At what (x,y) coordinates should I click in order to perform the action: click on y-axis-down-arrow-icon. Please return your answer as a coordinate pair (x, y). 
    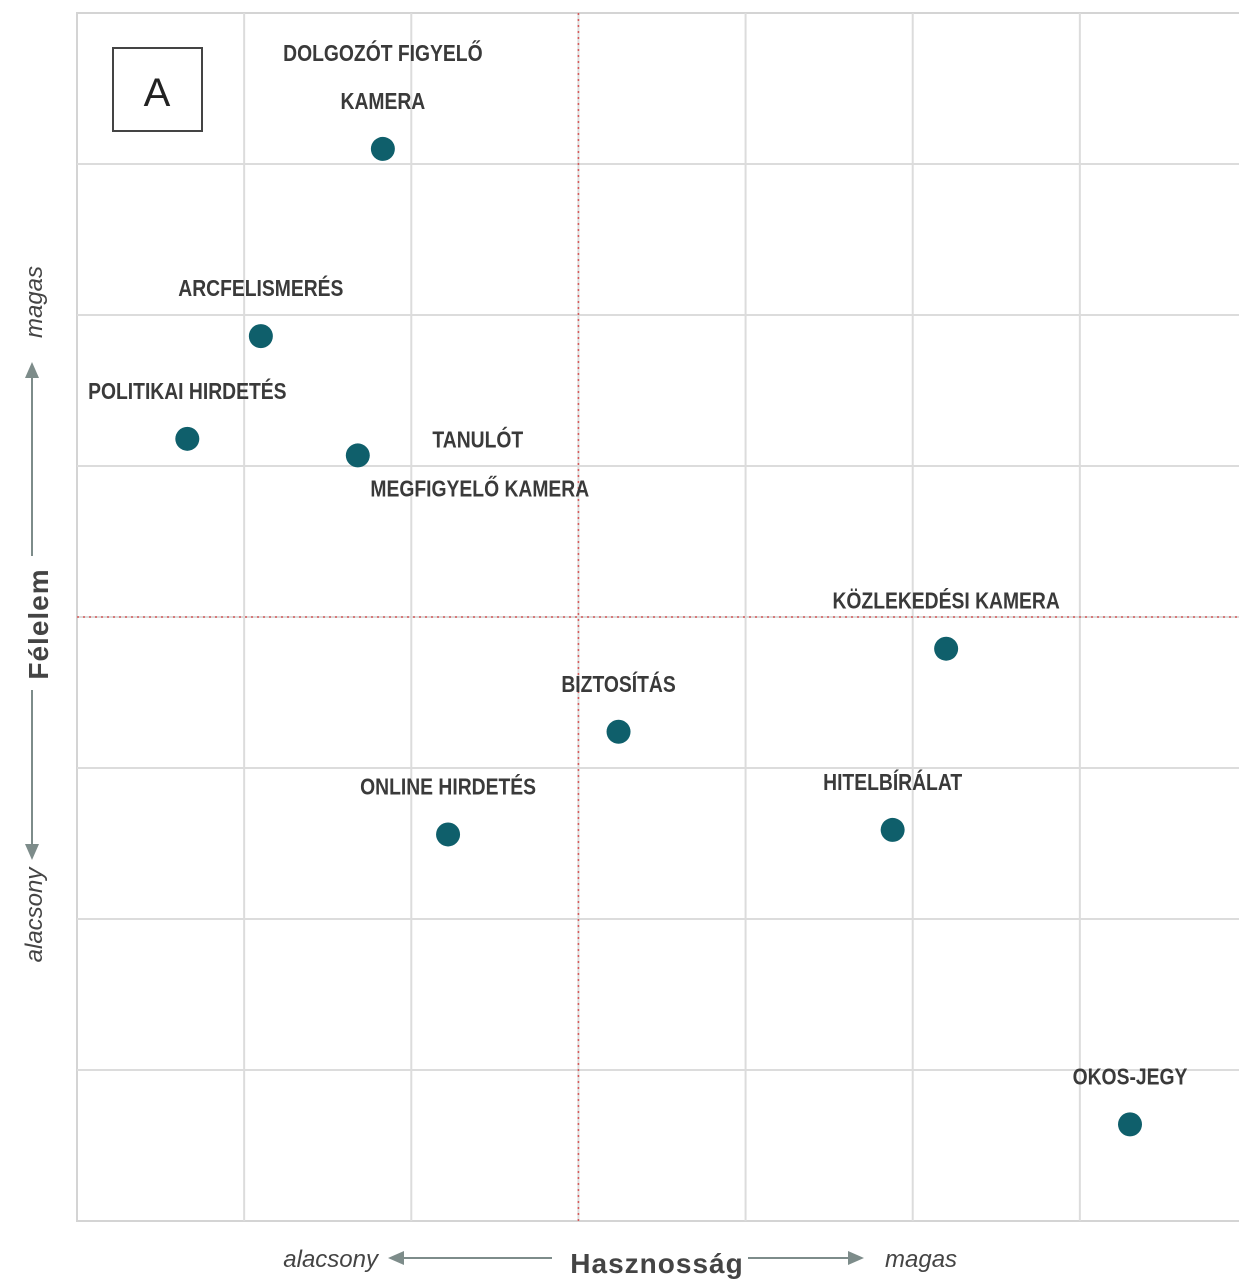
    Looking at the image, I should click on (32, 852).